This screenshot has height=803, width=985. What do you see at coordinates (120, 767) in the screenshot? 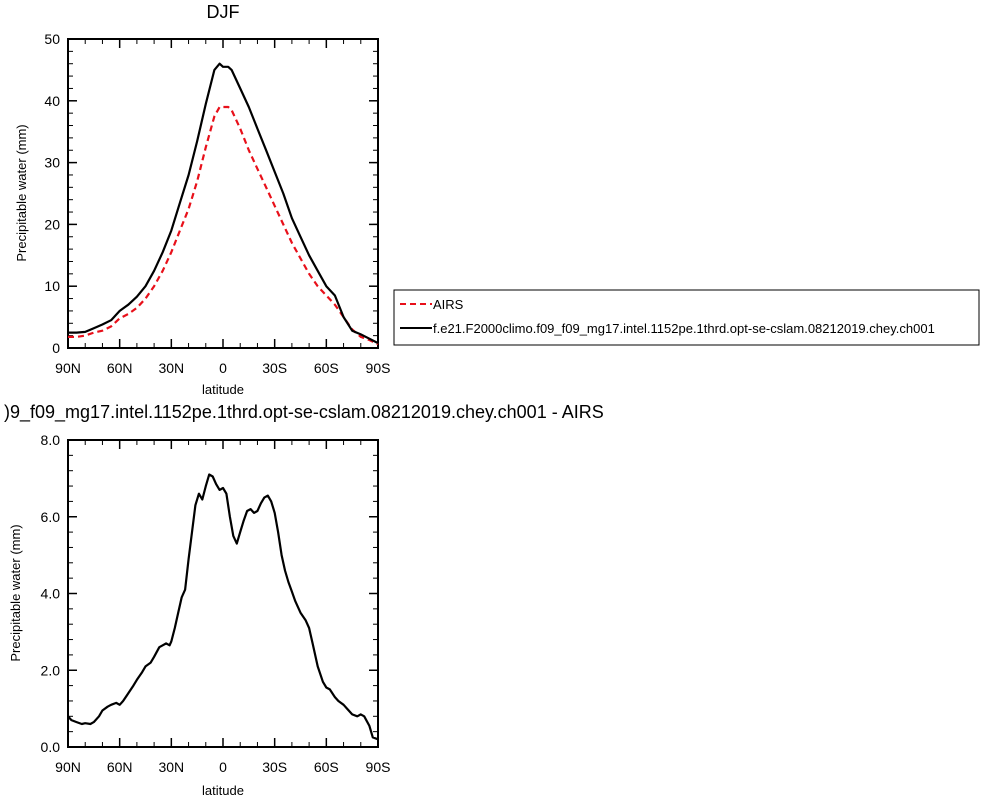
I see `plot2-xtick-label: 60N` at bounding box center [120, 767].